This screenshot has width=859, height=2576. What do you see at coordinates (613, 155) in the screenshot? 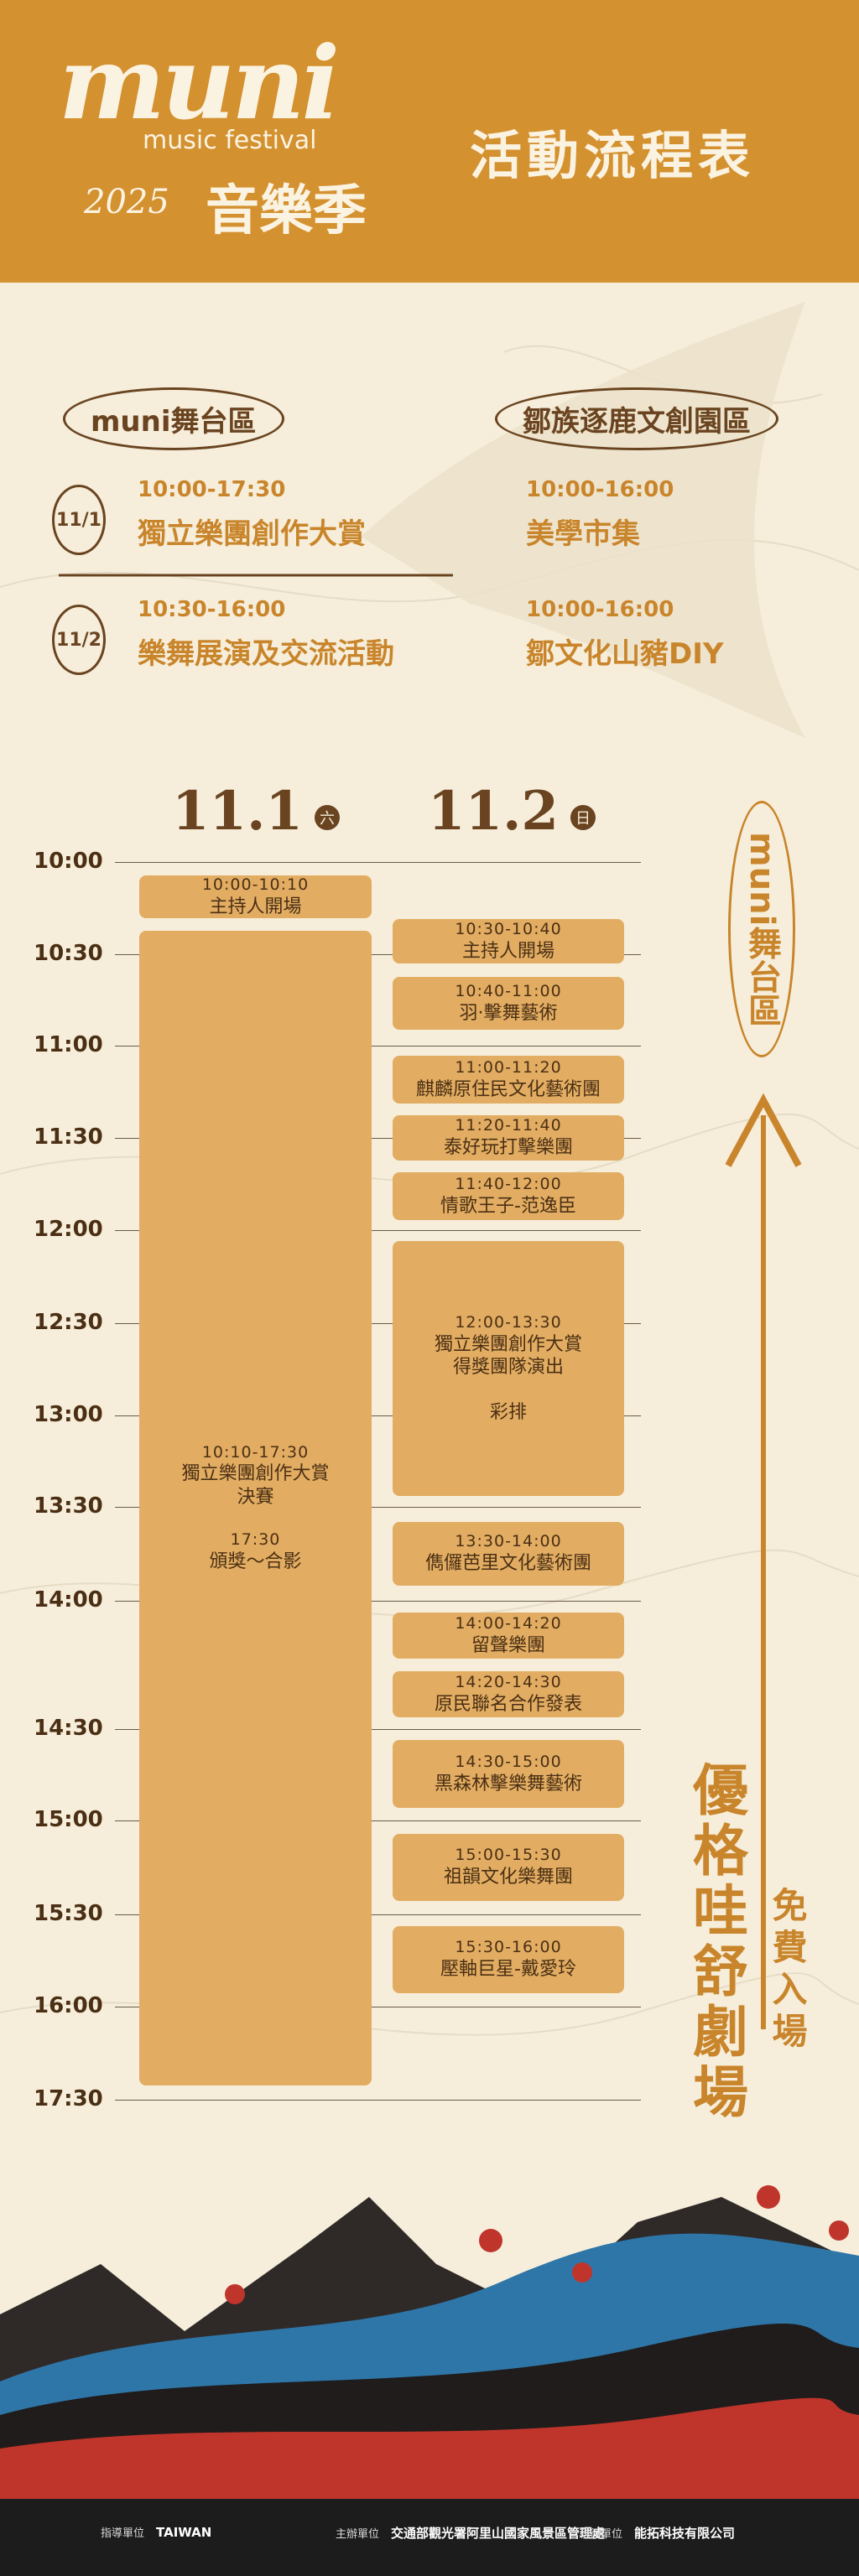
I see `page-title: 活動流程表` at bounding box center [613, 155].